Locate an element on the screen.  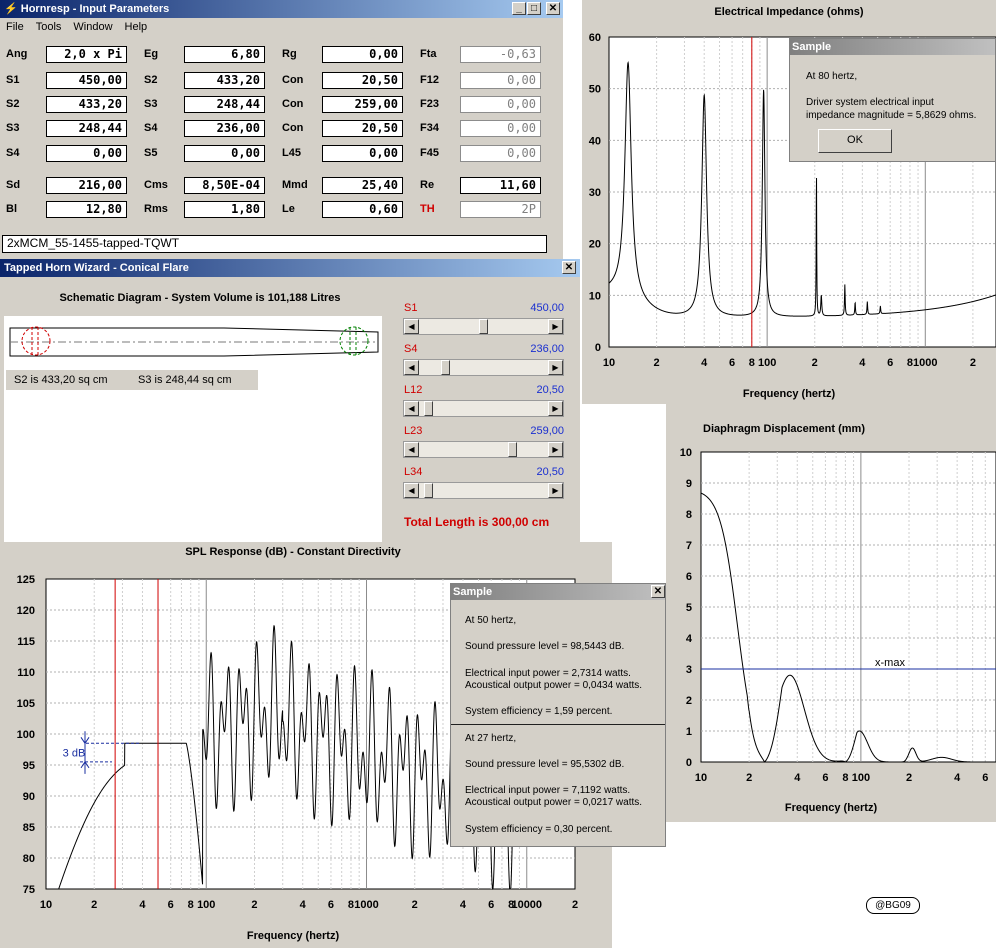
impedance-y-tick: 20 is located at coordinates (595, 245).